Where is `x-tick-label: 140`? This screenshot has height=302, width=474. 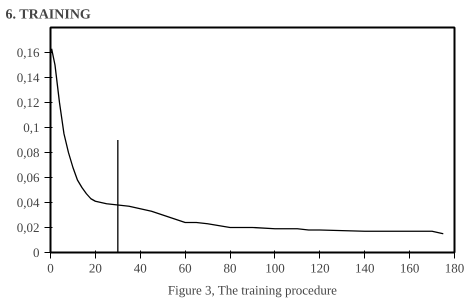
x-tick-label: 140 is located at coordinates (364, 268).